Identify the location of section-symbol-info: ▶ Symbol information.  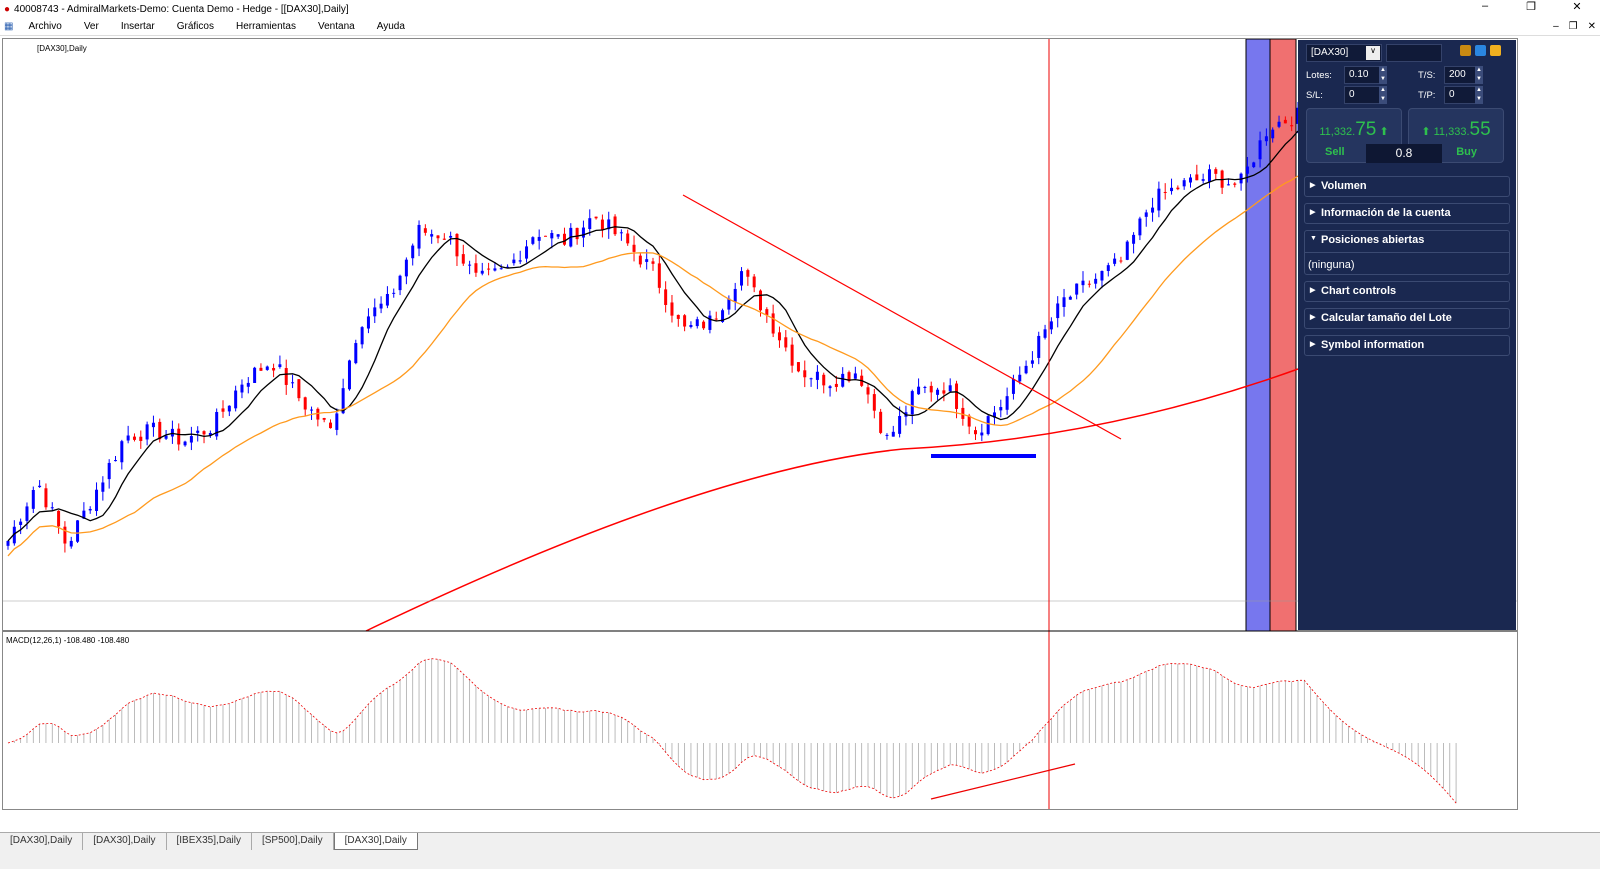
(1407, 345).